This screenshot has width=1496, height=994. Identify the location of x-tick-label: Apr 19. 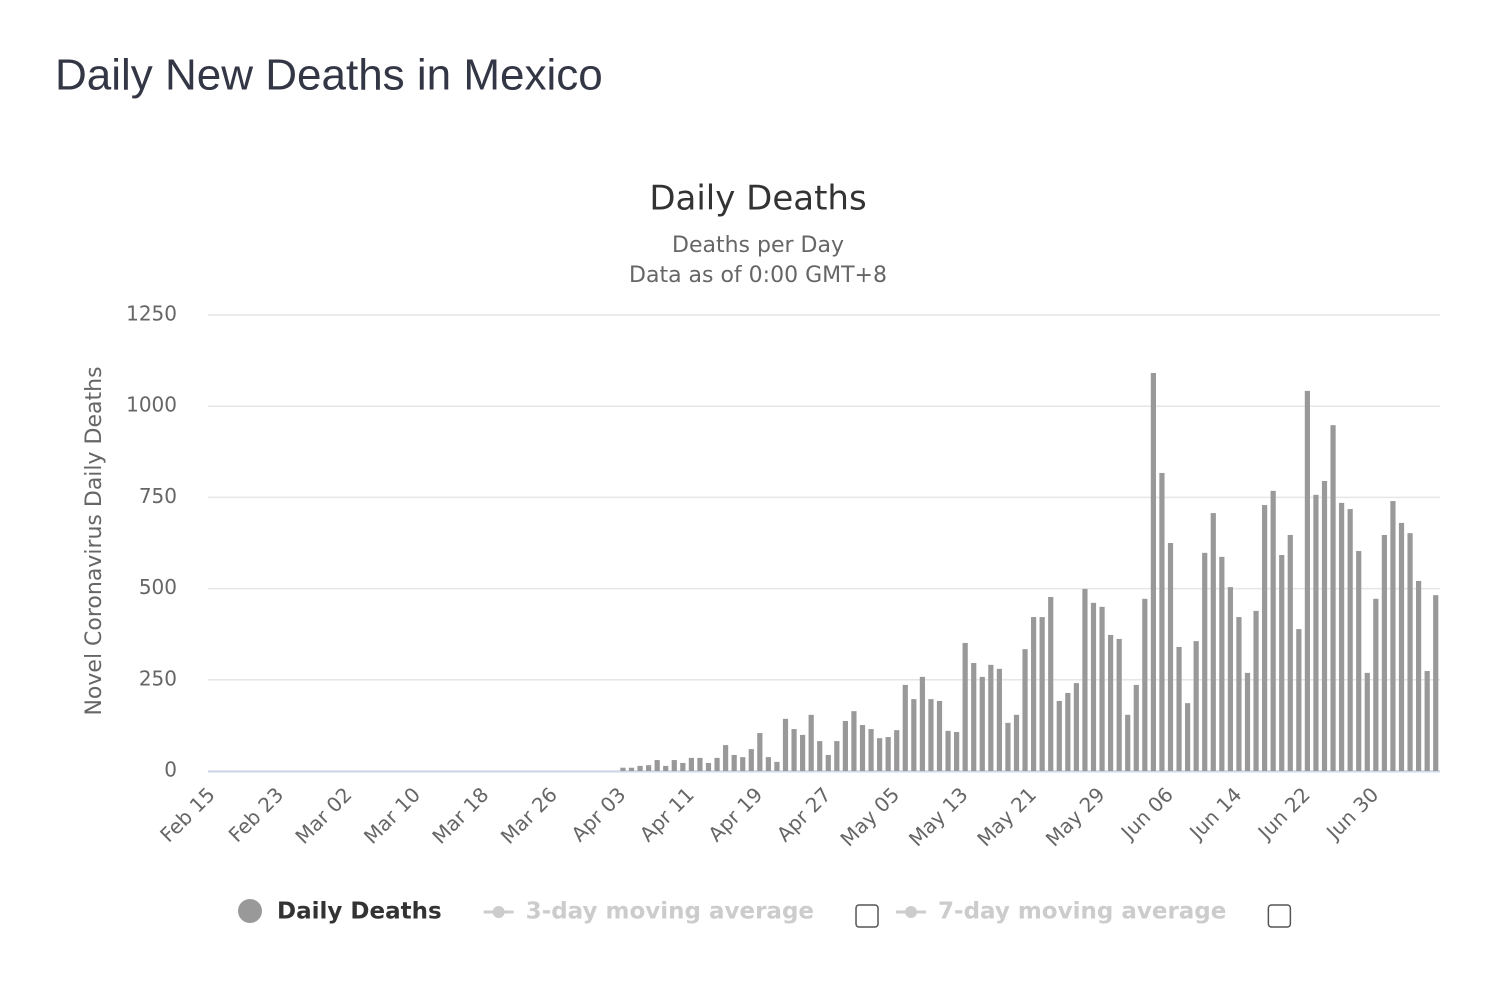
(735, 814).